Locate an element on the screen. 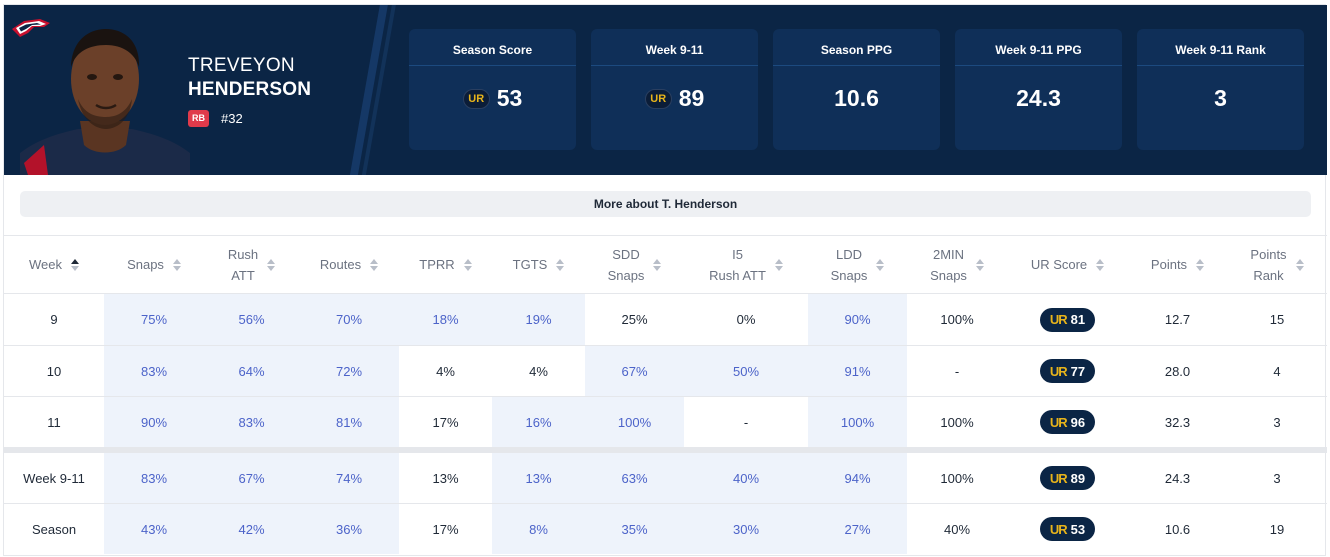 The height and width of the screenshot is (557, 1330). player-last-name: HENDERSON is located at coordinates (250, 89).